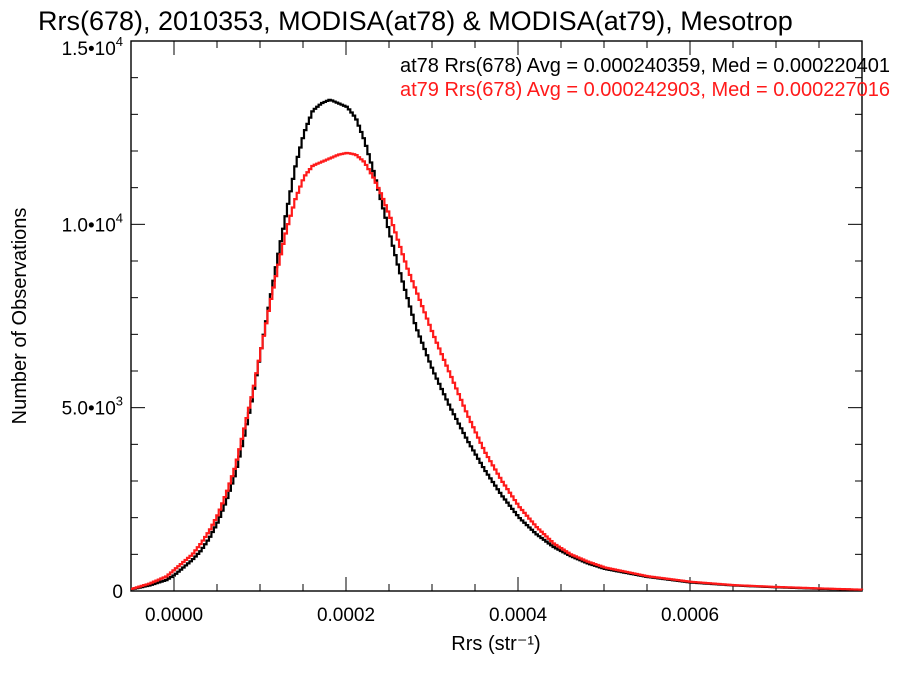 This screenshot has height=675, width=900. Describe the element at coordinates (92, 318) in the screenshot. I see `y-tick-labels: 0 5.0•103 1.0•104 1.5•104` at that location.